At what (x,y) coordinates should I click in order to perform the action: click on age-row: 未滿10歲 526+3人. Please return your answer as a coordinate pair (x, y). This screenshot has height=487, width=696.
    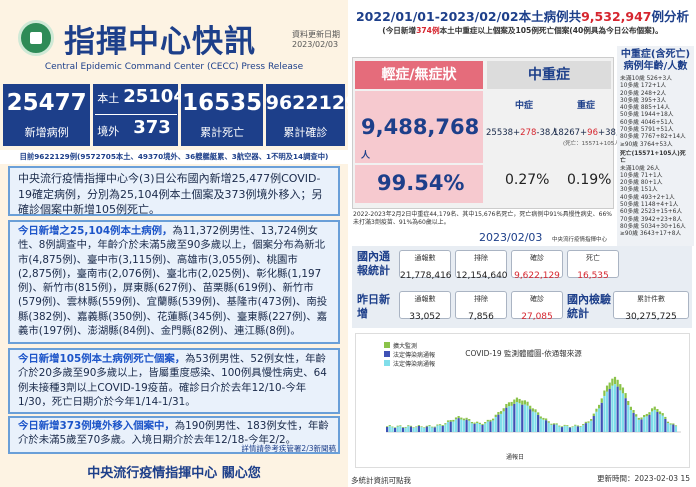
    Looking at the image, I should click on (646, 79).